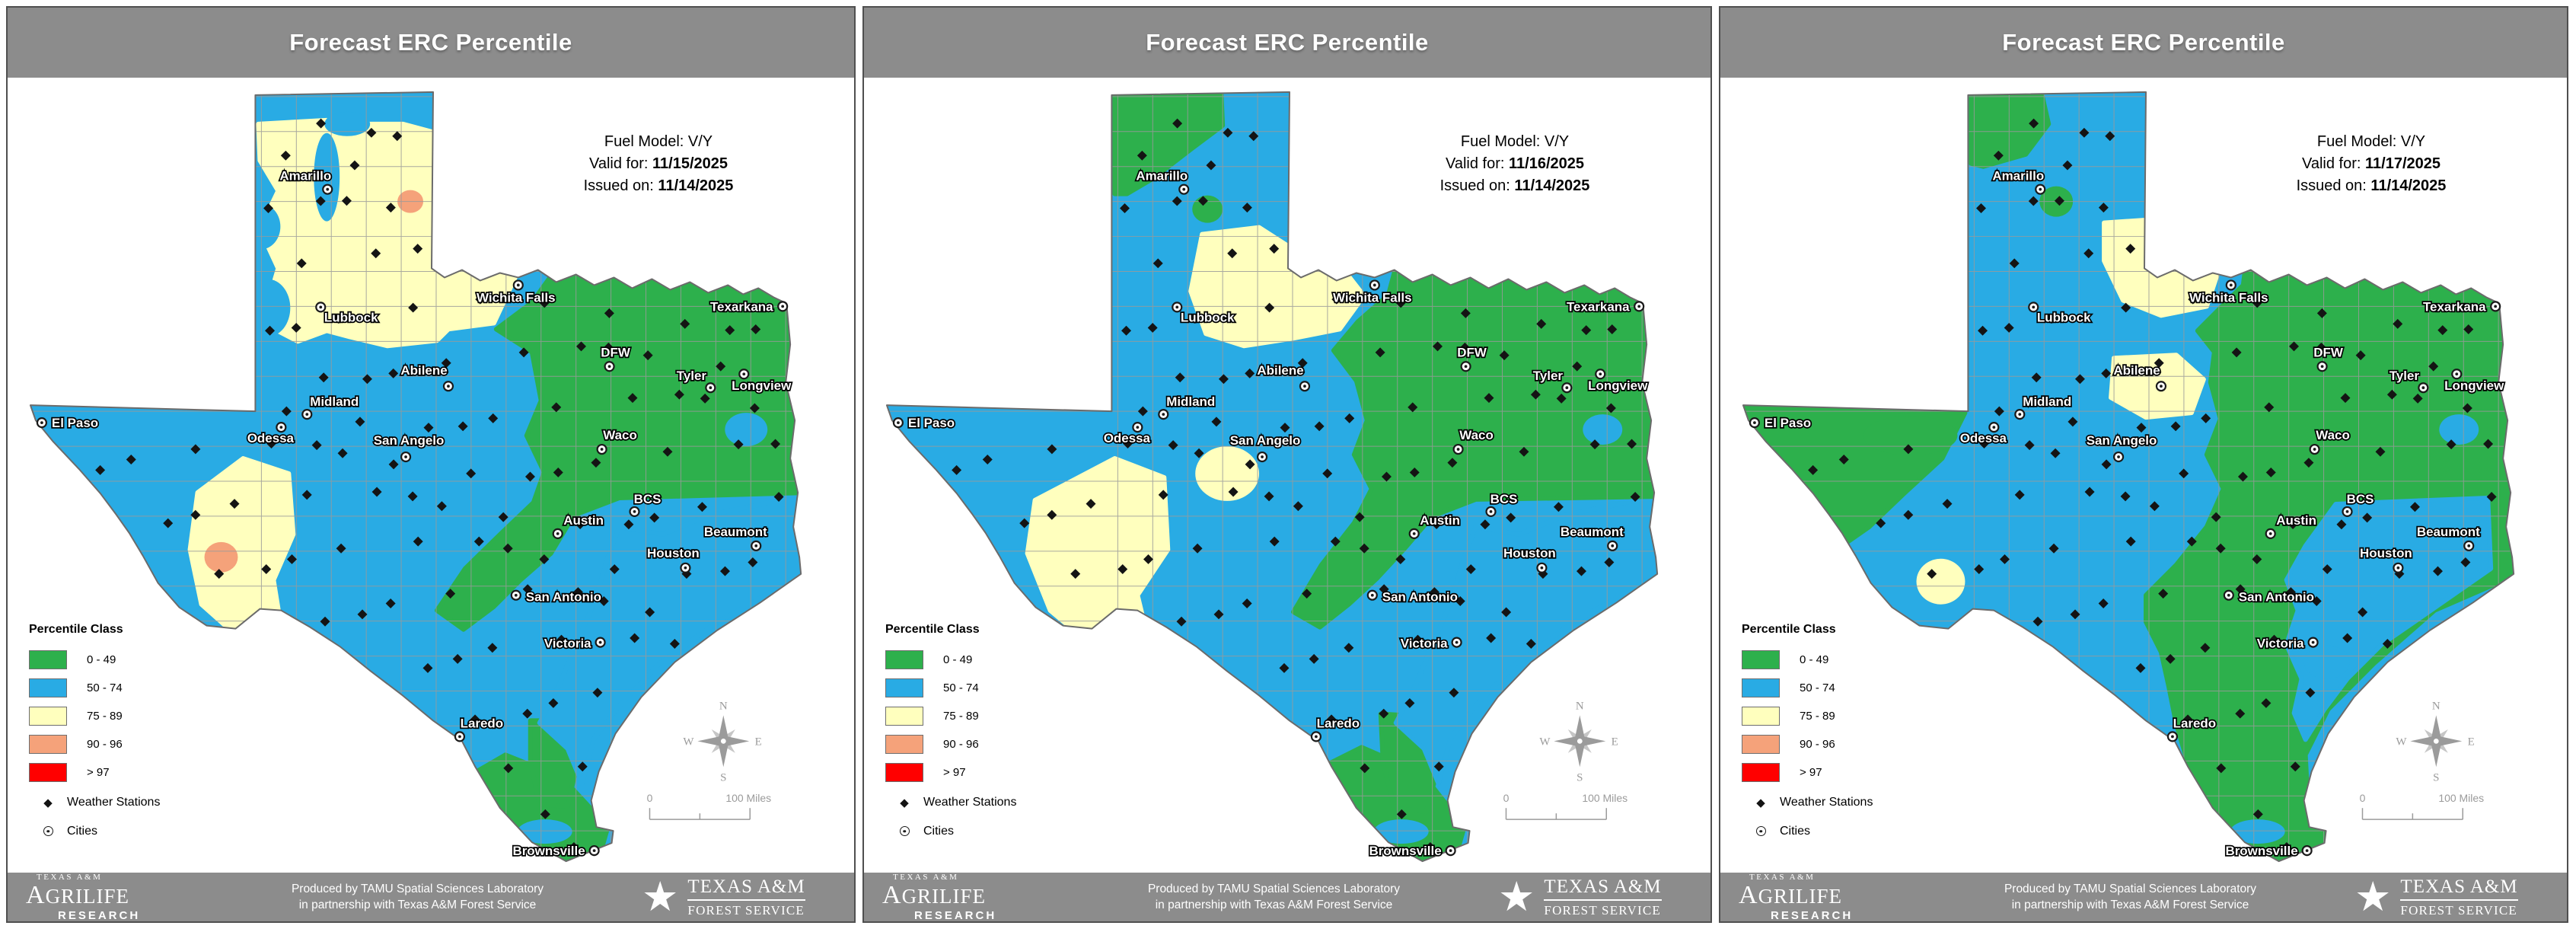 Image resolution: width=2576 pixels, height=932 pixels. I want to click on agrilife-logo: TEXAS A&M AGRILIFE RESEARCH, so click(1823, 897).